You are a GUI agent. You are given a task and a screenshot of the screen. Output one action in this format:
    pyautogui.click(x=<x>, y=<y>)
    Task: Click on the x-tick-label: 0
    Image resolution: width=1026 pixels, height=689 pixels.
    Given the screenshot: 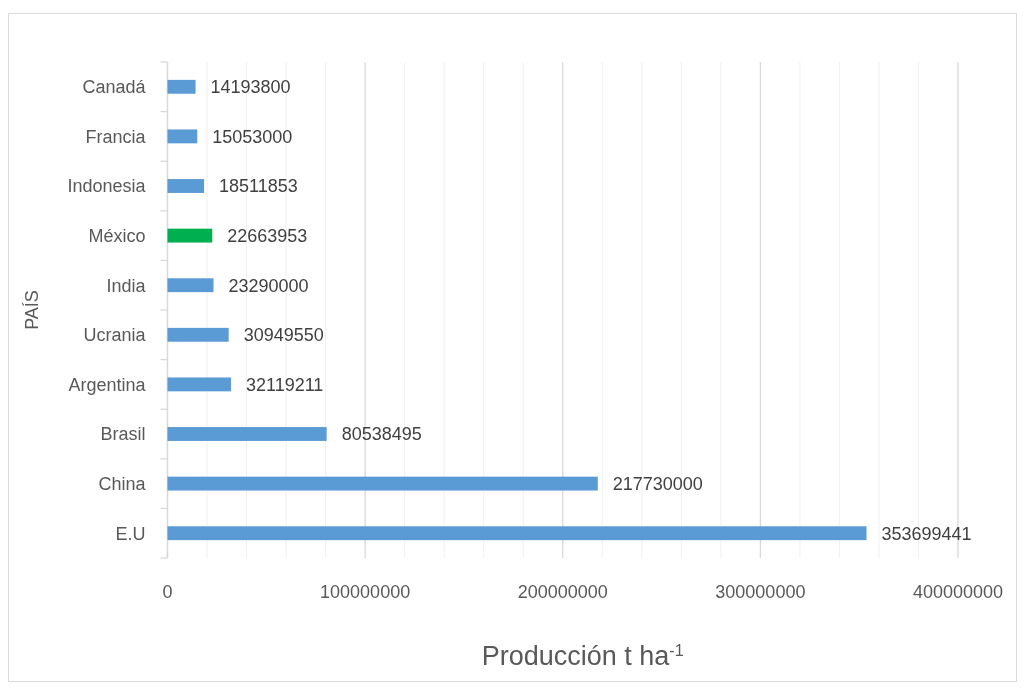 What is the action you would take?
    pyautogui.click(x=167, y=592)
    